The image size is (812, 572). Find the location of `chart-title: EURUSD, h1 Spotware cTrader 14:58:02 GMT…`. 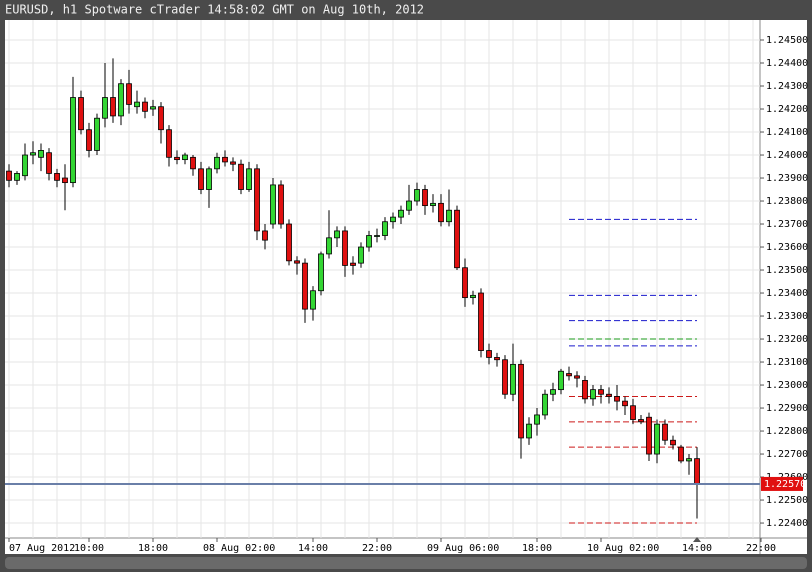

chart-title: EURUSD, h1 Spotware cTrader 14:58:02 GMT… is located at coordinates (214, 10).